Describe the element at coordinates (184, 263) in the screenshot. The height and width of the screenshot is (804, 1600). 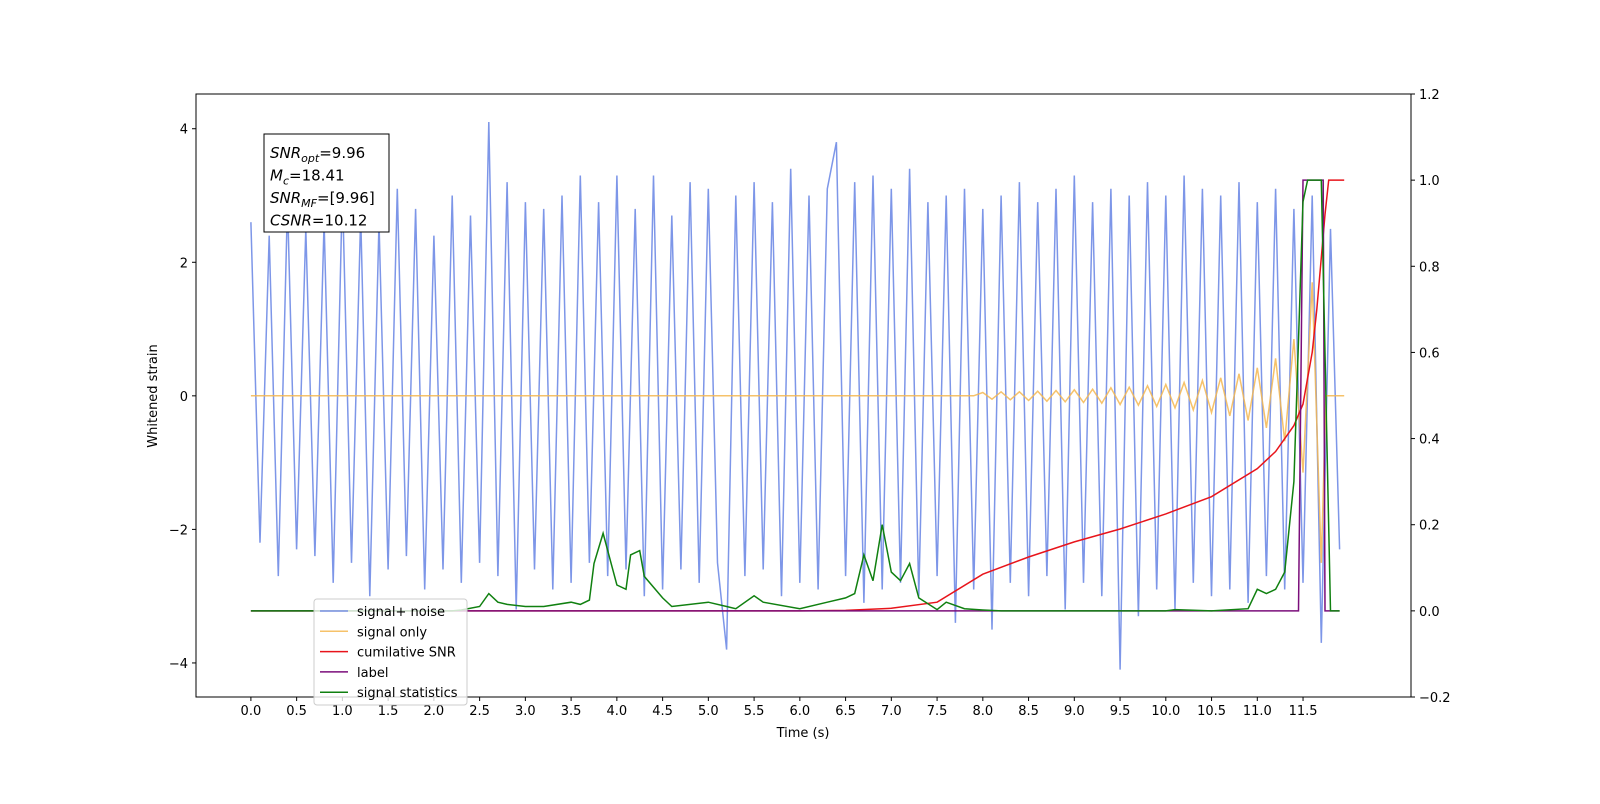
I see `y-tick-label: 2` at that location.